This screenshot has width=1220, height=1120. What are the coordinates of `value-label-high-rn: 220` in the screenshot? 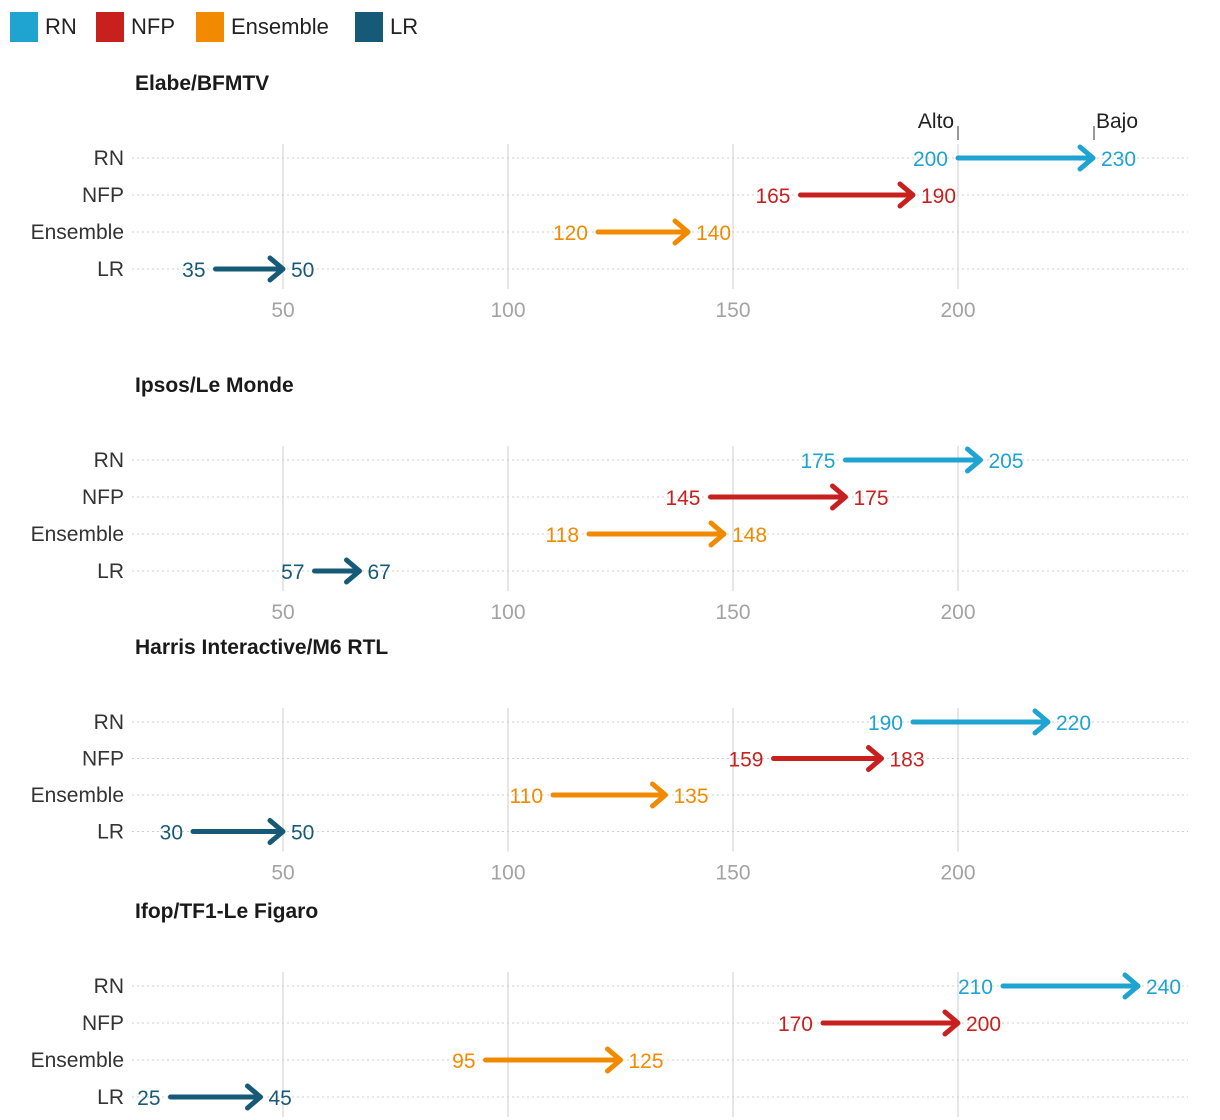 It's located at (1073, 723).